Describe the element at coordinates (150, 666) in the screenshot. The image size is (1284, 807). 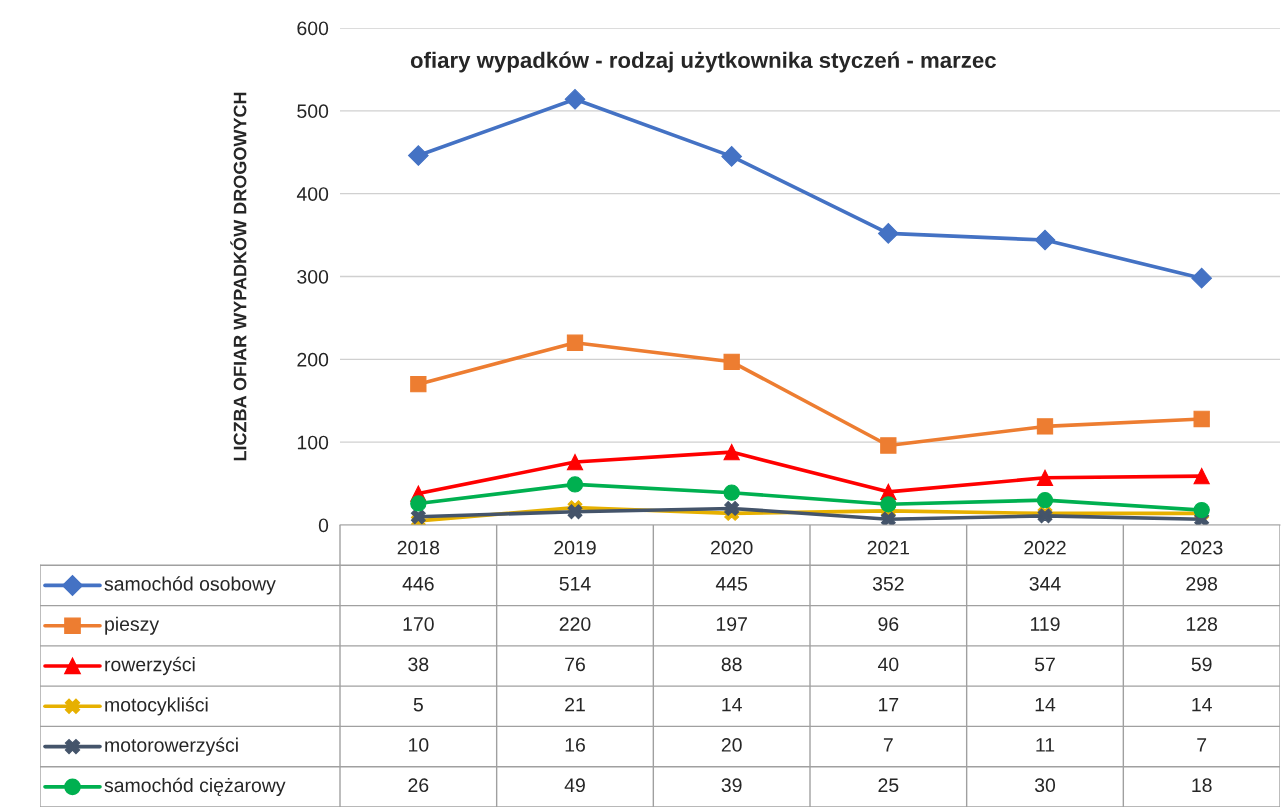
I see `legend-label: rowerzyści` at that location.